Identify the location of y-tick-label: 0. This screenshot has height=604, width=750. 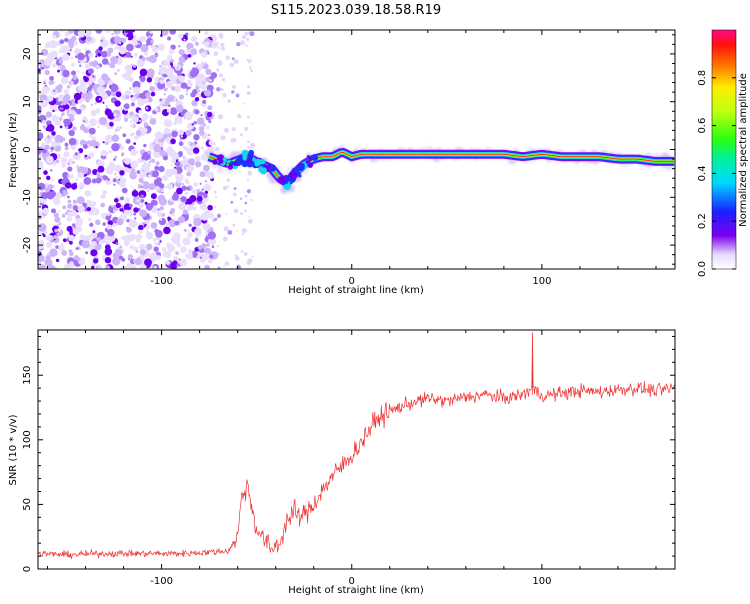
(27, 569).